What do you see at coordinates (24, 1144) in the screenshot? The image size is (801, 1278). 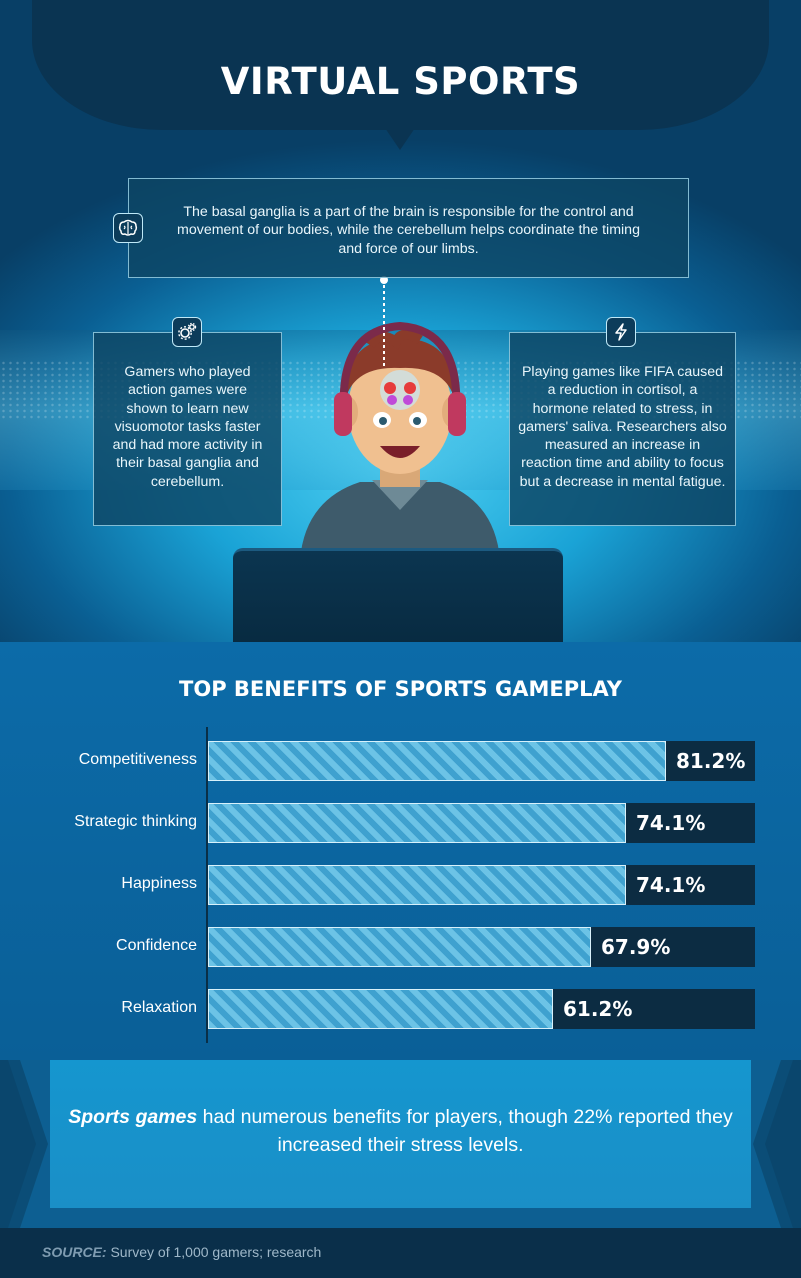 I see `left-chevron-decor` at bounding box center [24, 1144].